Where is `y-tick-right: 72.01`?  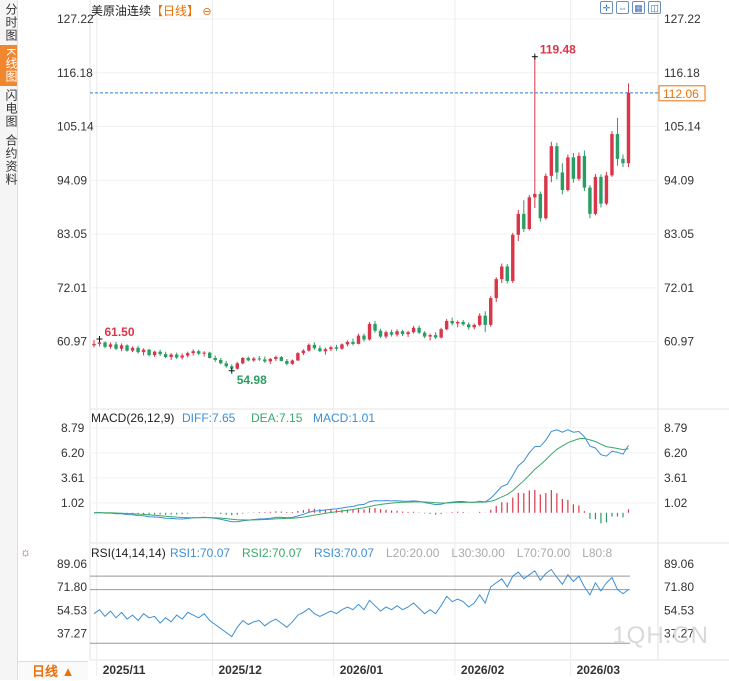
y-tick-right: 72.01 is located at coordinates (679, 288).